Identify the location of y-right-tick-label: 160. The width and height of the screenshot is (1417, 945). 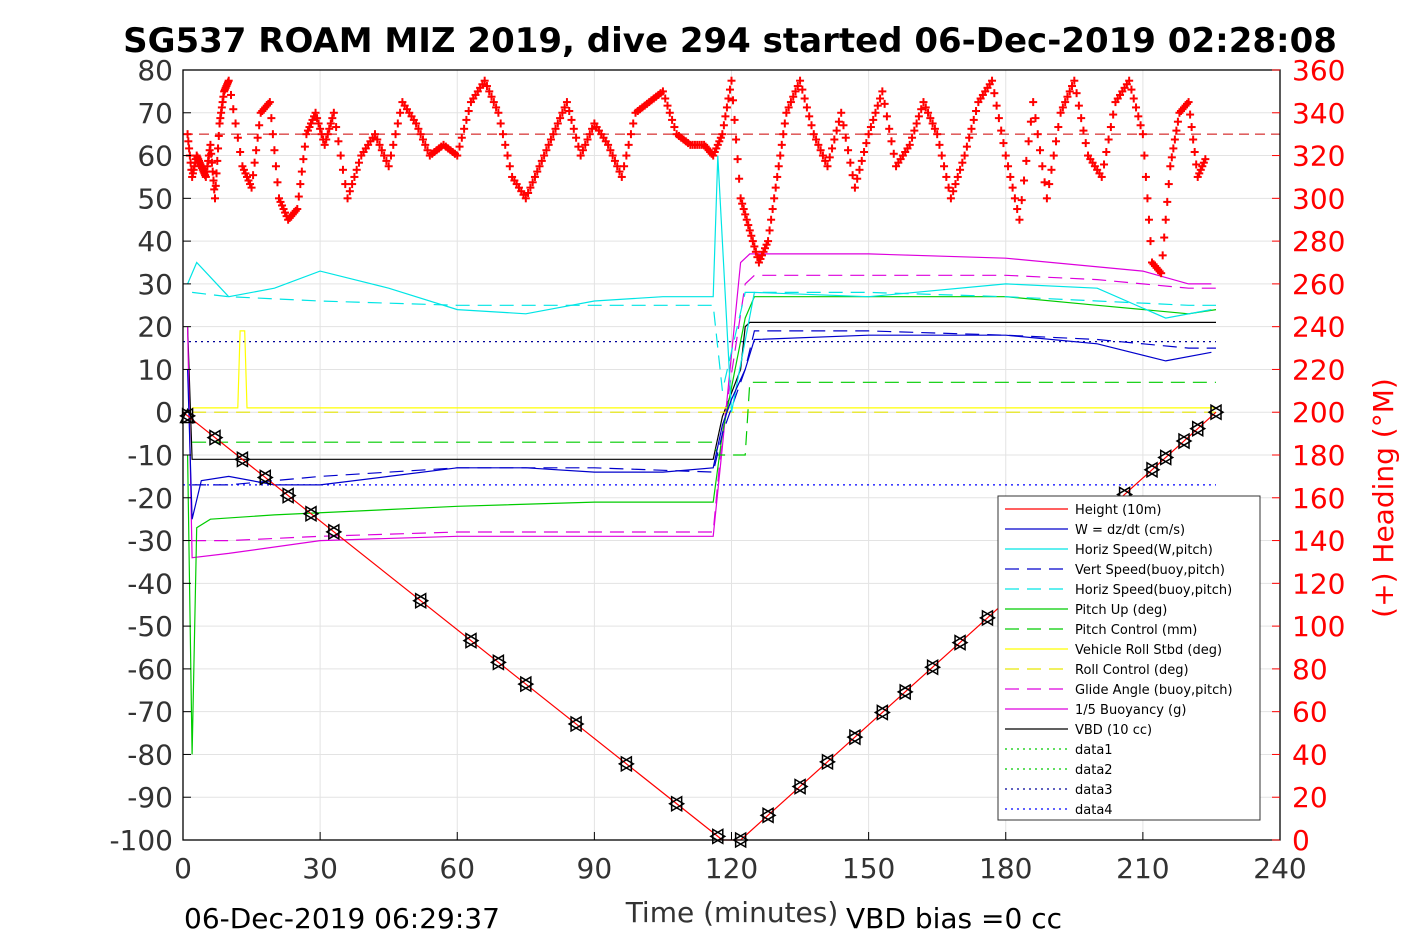
(1318, 498).